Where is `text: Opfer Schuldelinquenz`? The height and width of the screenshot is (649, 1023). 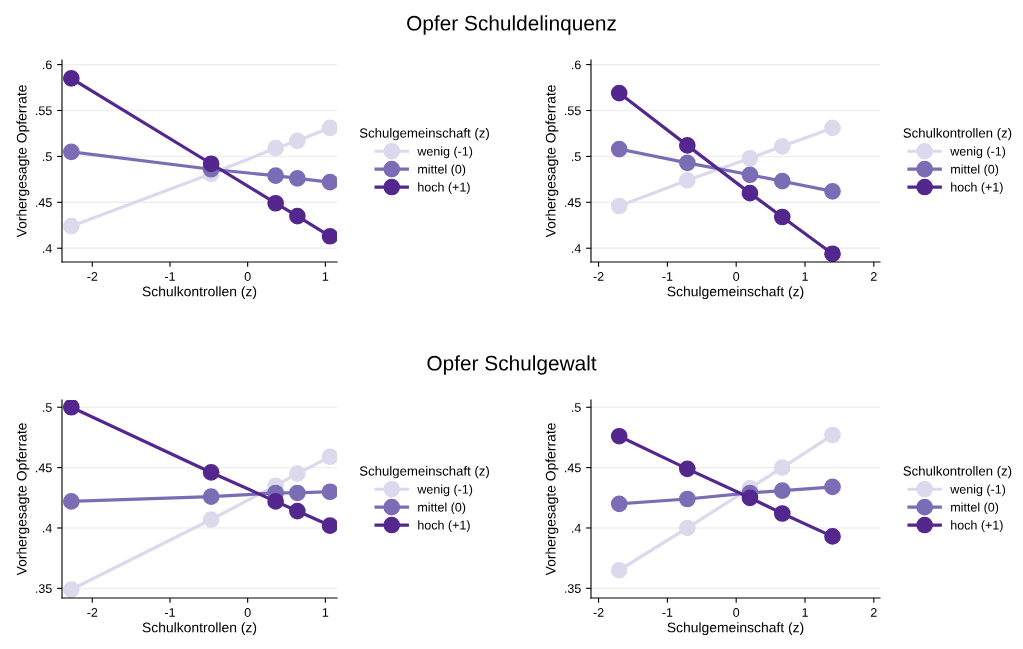
text: Opfer Schuldelinquenz is located at coordinates (511, 25).